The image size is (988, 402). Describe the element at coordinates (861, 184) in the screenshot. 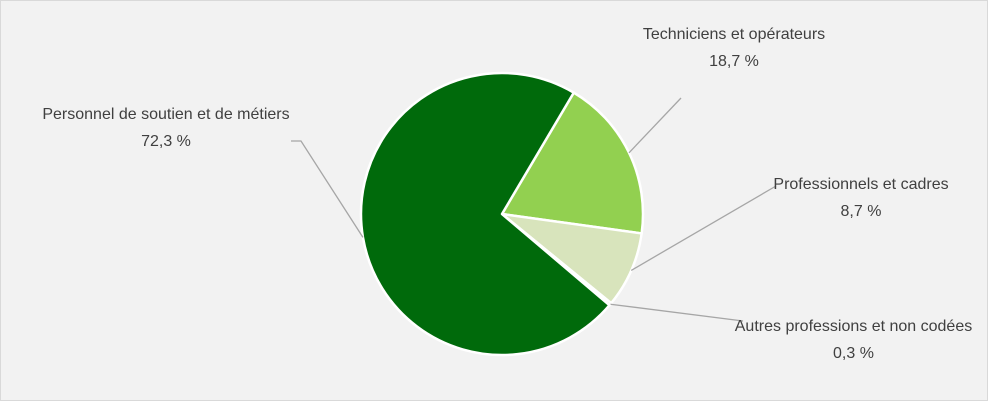

I see `category-label: Professionnels et cadres` at that location.